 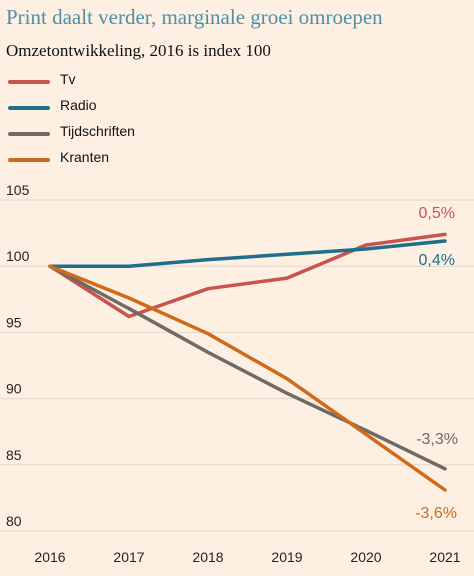 What do you see at coordinates (97, 131) in the screenshot?
I see `legend-label-tijdschriften: Tijdschriften` at bounding box center [97, 131].